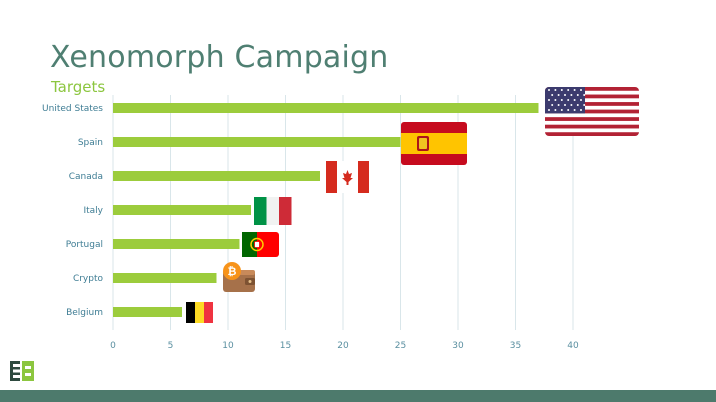 The width and height of the screenshot is (716, 402). What do you see at coordinates (72, 109) in the screenshot?
I see `category-label: United States` at bounding box center [72, 109].